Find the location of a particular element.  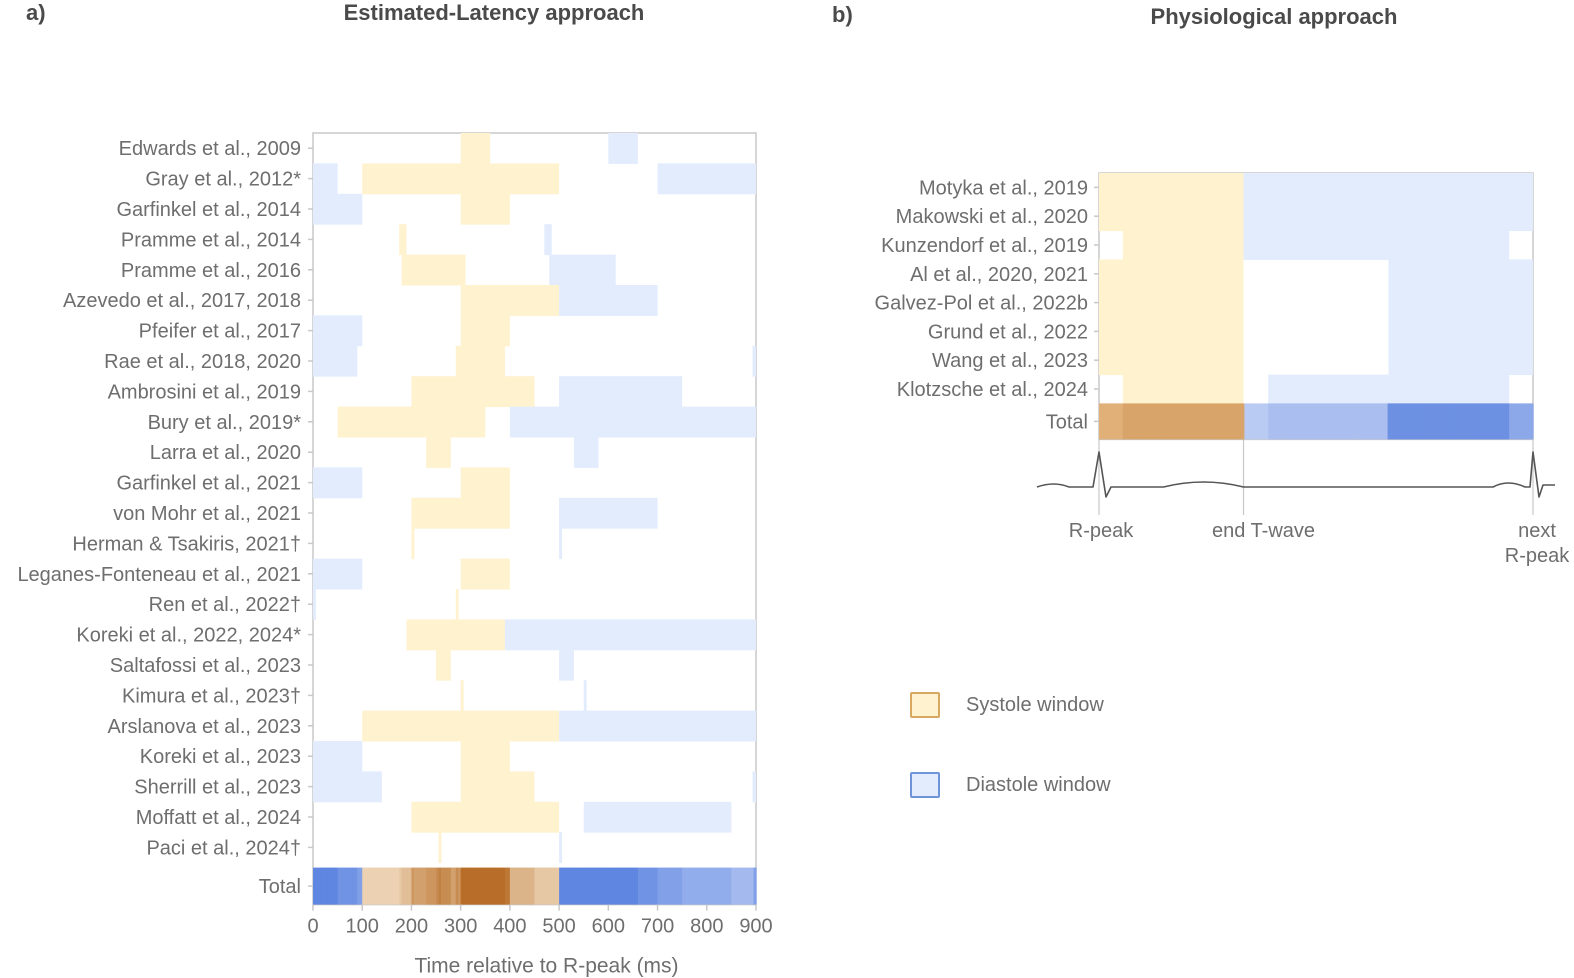

x-tick-label: 0 is located at coordinates (312, 927).